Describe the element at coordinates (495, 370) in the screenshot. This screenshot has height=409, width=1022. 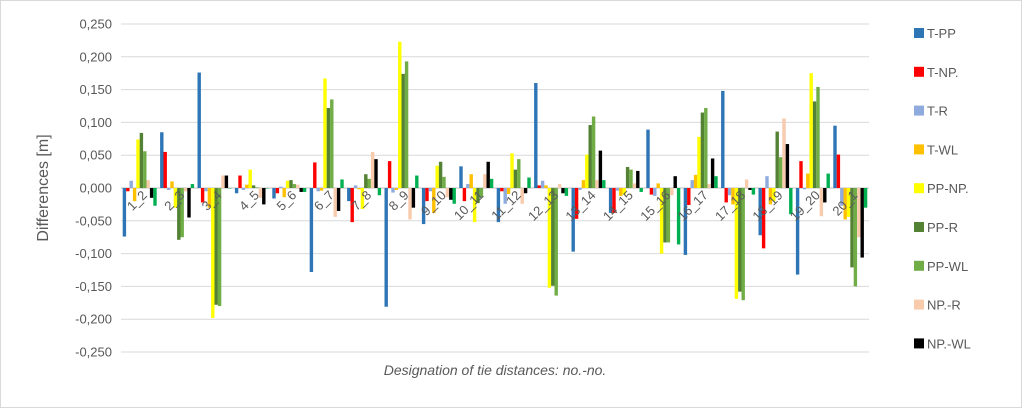
I see `x-axis-label: Designation of tie distances: no.-no.` at that location.